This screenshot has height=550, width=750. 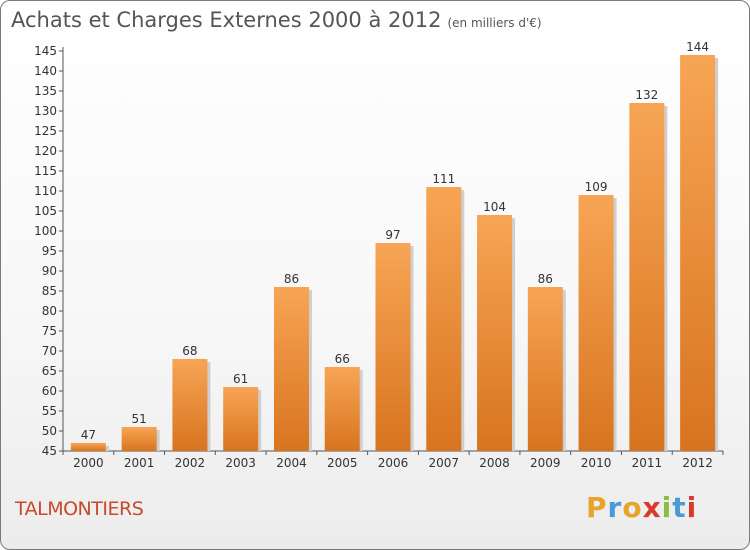 I want to click on y-tick-label: 45, so click(x=49, y=451).